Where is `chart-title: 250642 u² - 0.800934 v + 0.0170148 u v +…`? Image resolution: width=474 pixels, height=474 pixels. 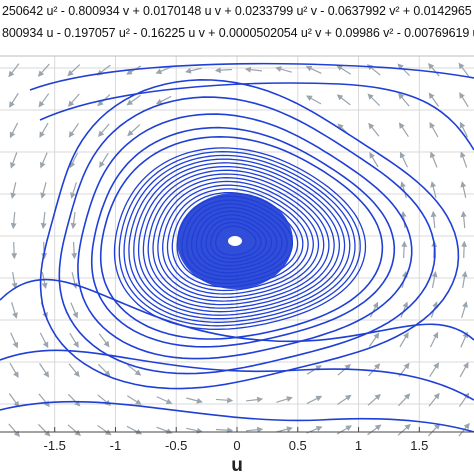
chart-title: 250642 u² - 0.800934 v + 0.0170148 u v +… is located at coordinates (237, 28).